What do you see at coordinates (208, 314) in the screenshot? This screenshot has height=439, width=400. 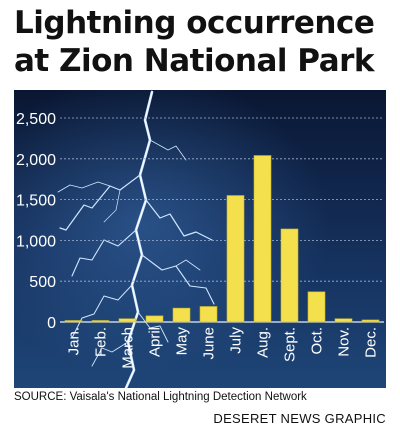 I see `bar-june` at bounding box center [208, 314].